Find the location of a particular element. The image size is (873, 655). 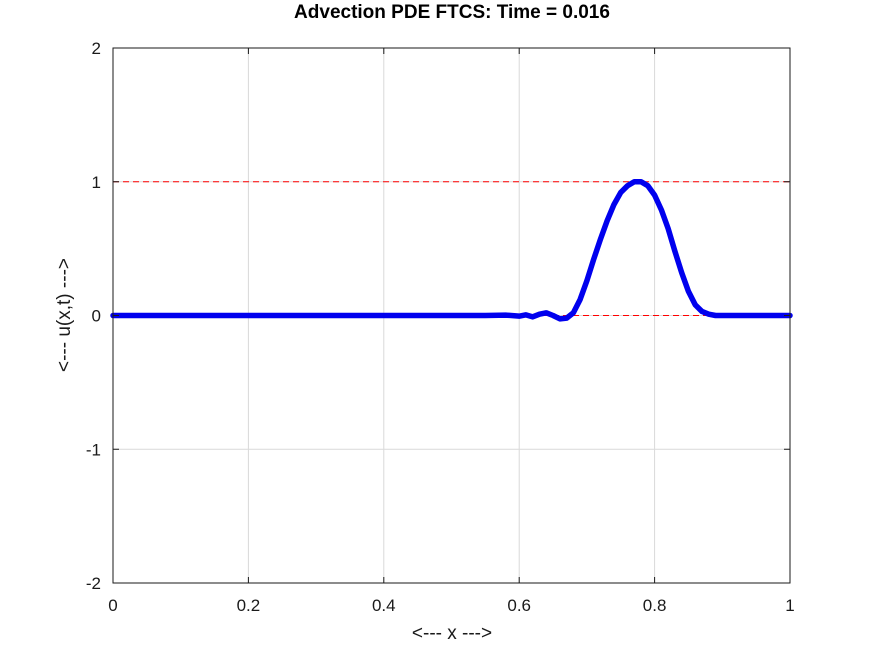

y-axis-label: <--- u(x,t) ---> is located at coordinates (64, 315).